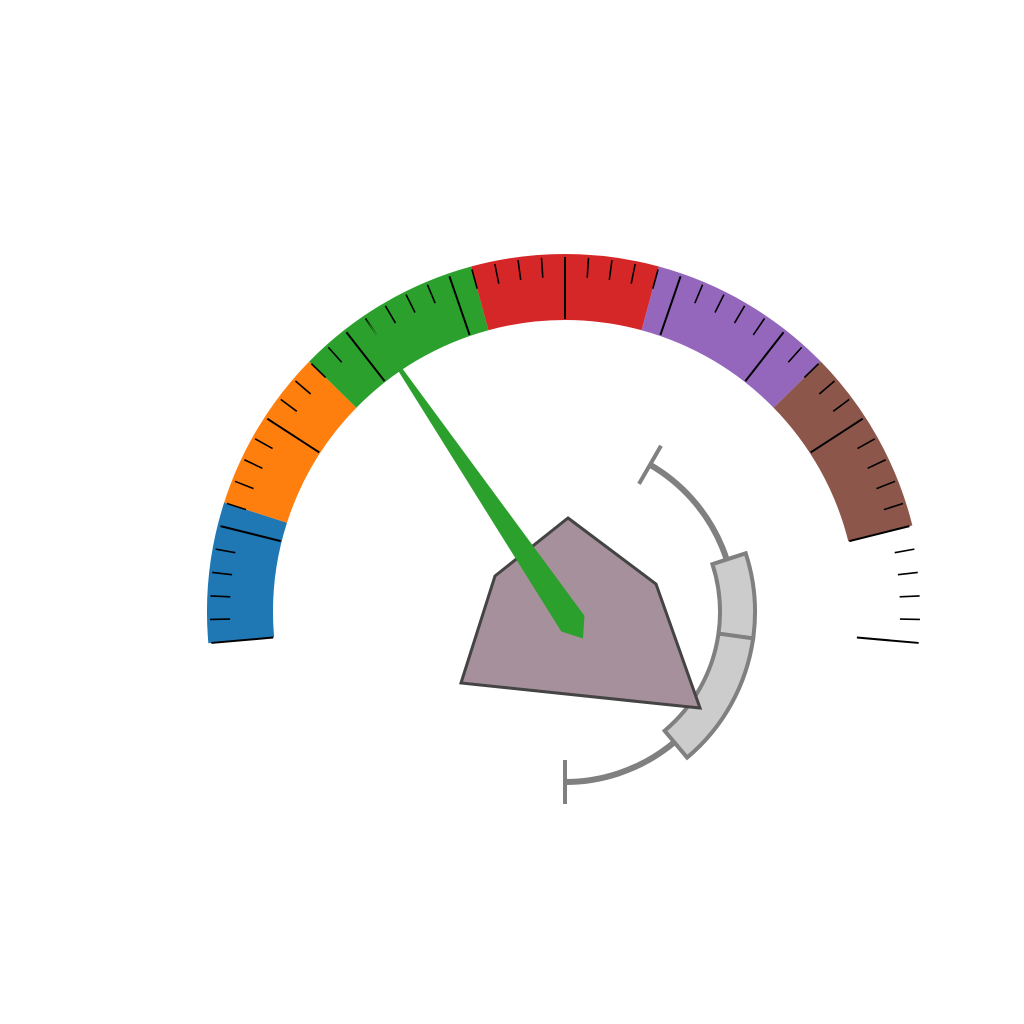 The height and width of the screenshot is (1024, 1024). I want to click on gauge-needle, so click(475, 478).